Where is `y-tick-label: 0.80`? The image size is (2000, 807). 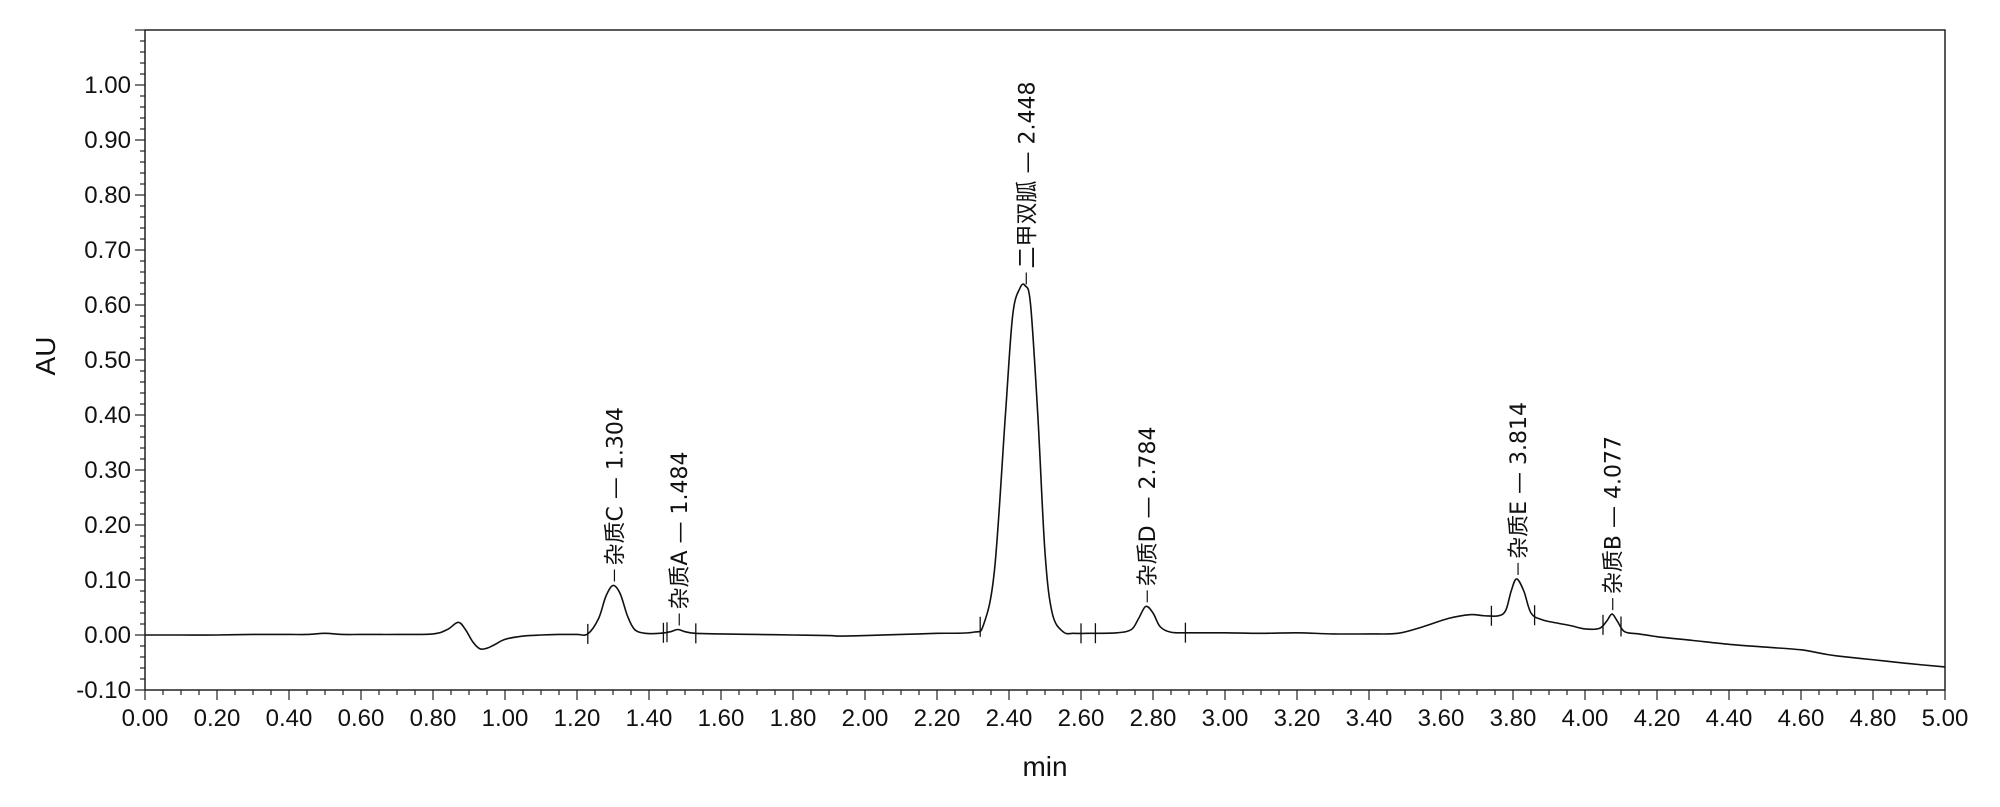 y-tick-label: 0.80 is located at coordinates (107, 195).